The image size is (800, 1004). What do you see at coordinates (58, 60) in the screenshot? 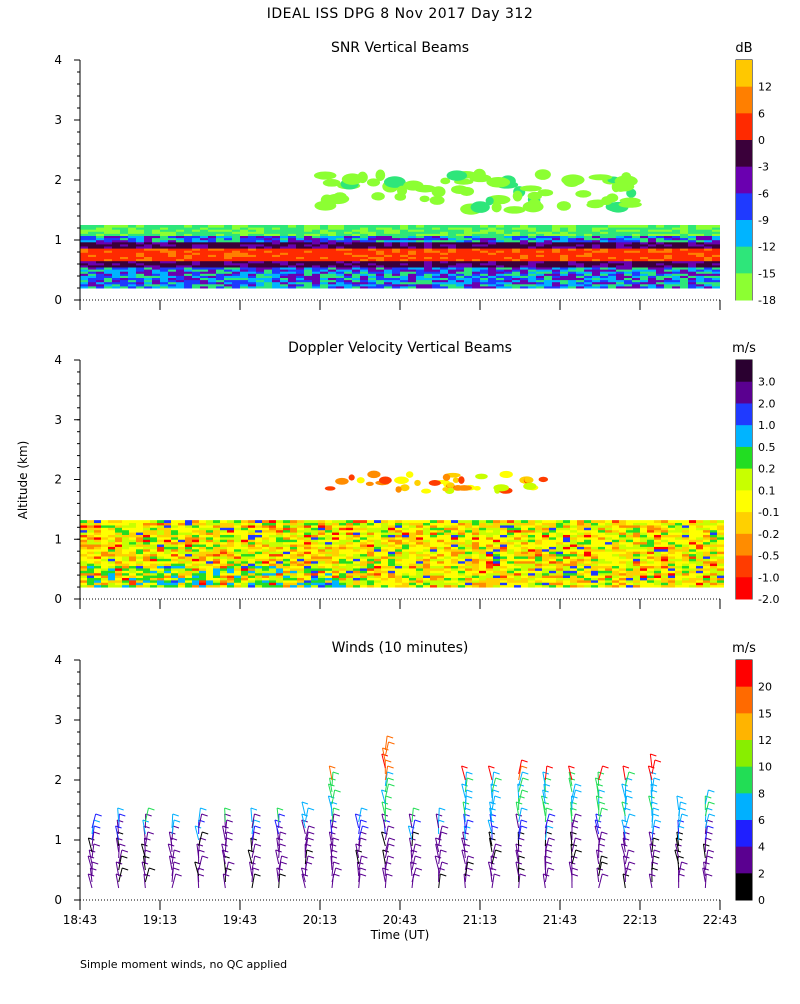
I see `y-tick-label: 4` at bounding box center [58, 60].